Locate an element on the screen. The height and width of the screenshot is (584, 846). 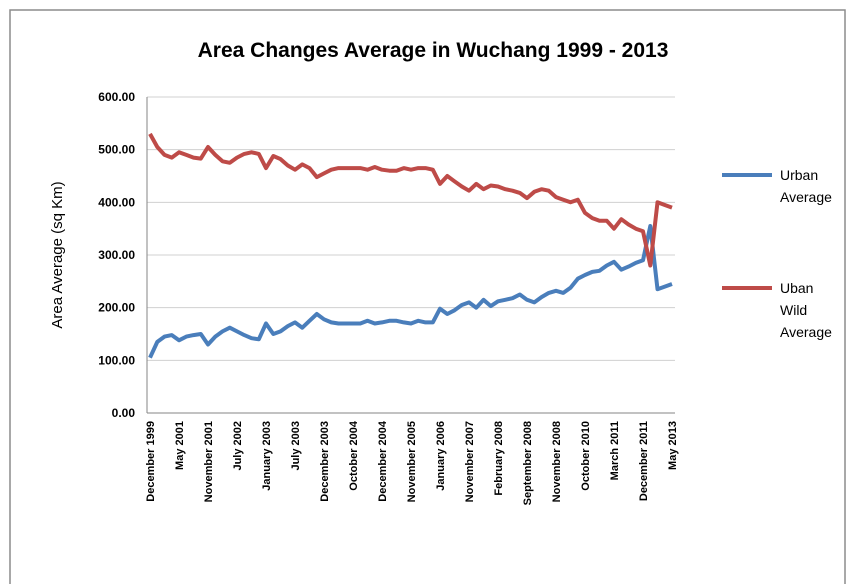
x-tick-label: January 2003 is located at coordinates (267, 456).